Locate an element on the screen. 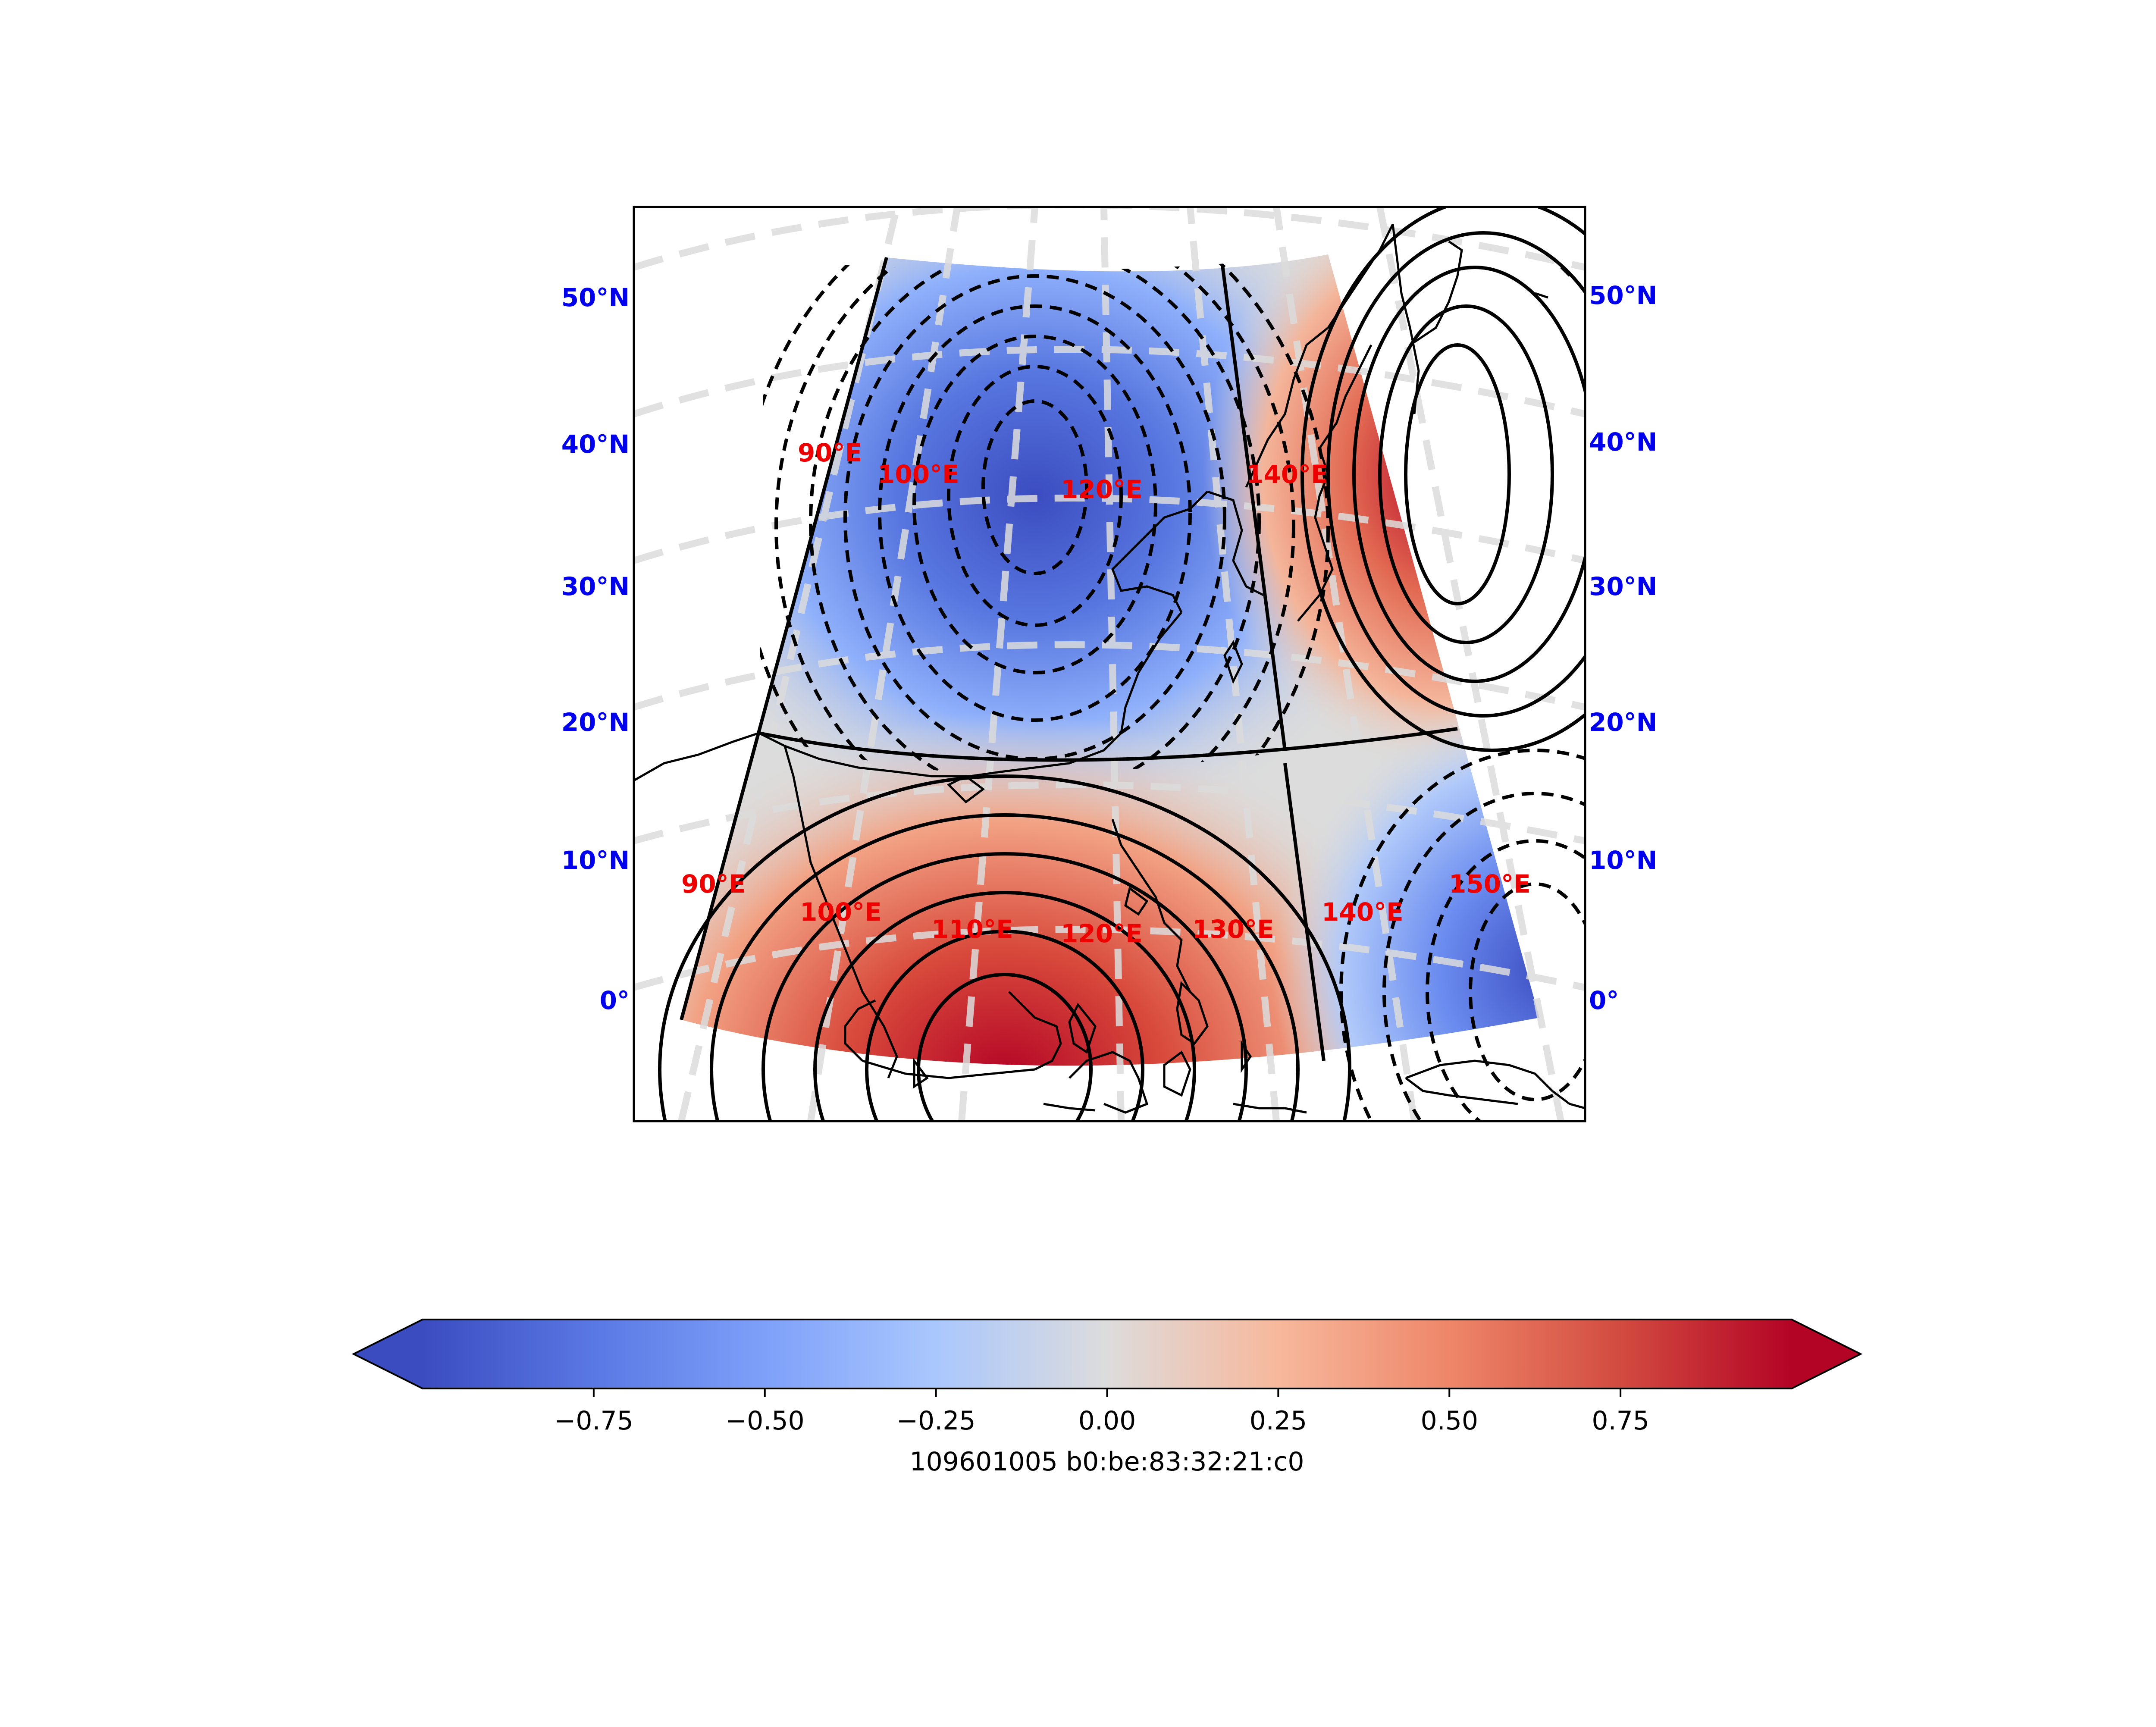 The height and width of the screenshot is (1727, 2156). lat-label-left-10: 10°N is located at coordinates (595, 860).